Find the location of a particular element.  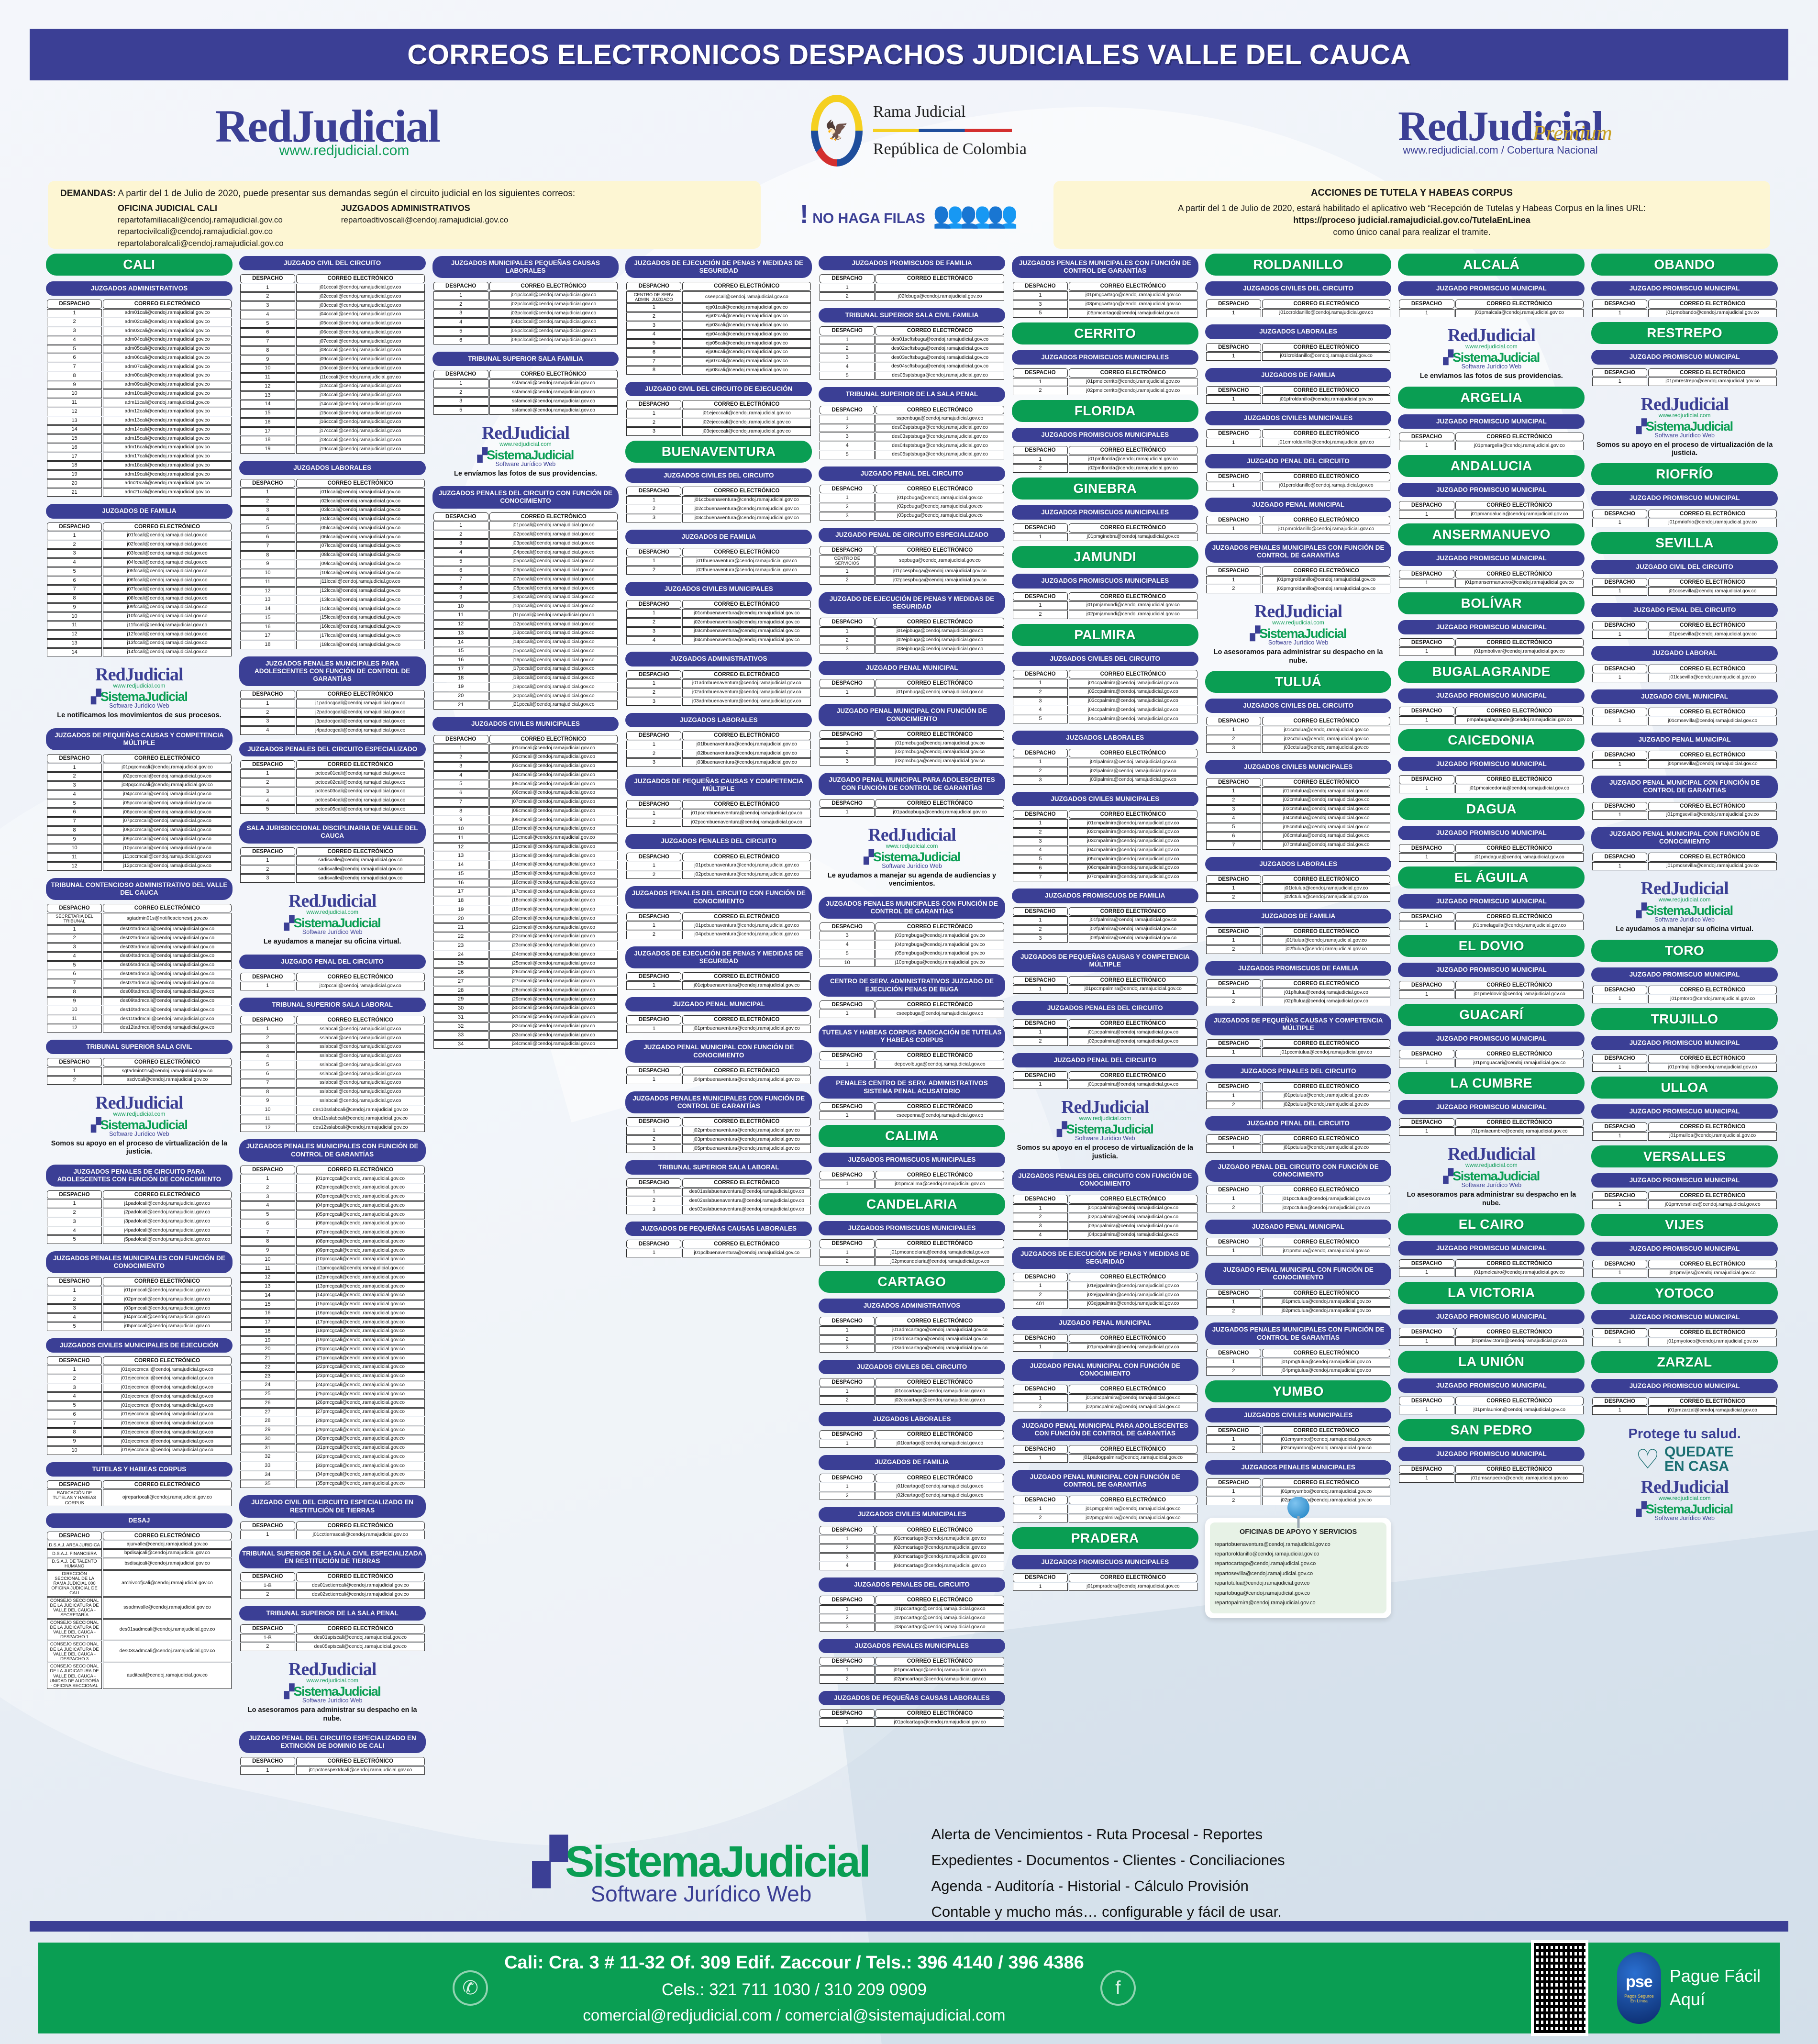

cell-correo: j29cmcali@cendoj.ramajudicial.gov.co is located at coordinates (553, 999).